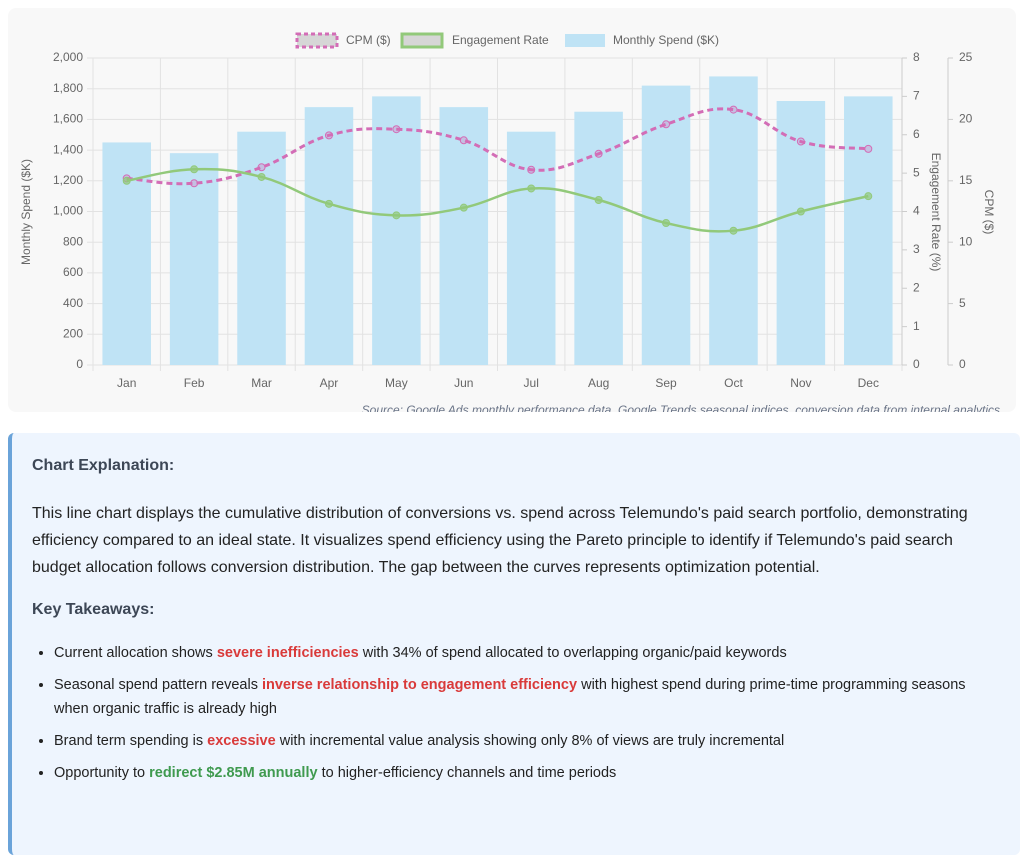  What do you see at coordinates (68, 119) in the screenshot?
I see `y-tick-label: 1,600` at bounding box center [68, 119].